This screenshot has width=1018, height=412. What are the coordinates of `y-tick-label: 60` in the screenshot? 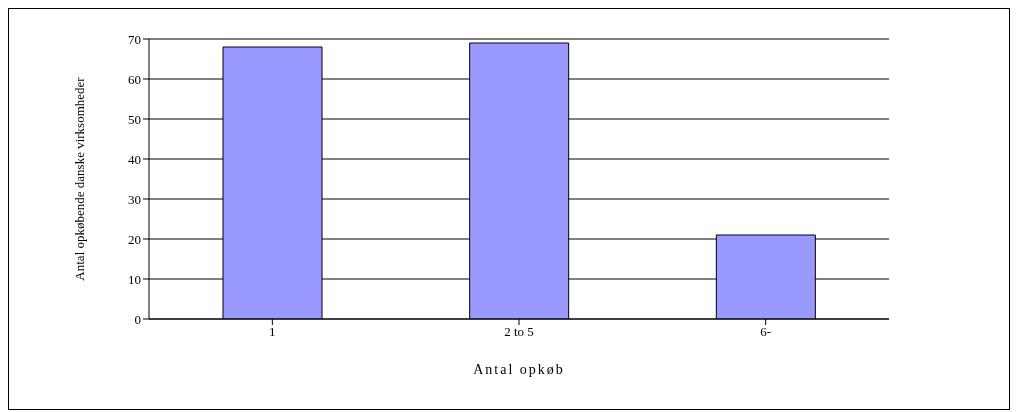 It's located at (134, 79).